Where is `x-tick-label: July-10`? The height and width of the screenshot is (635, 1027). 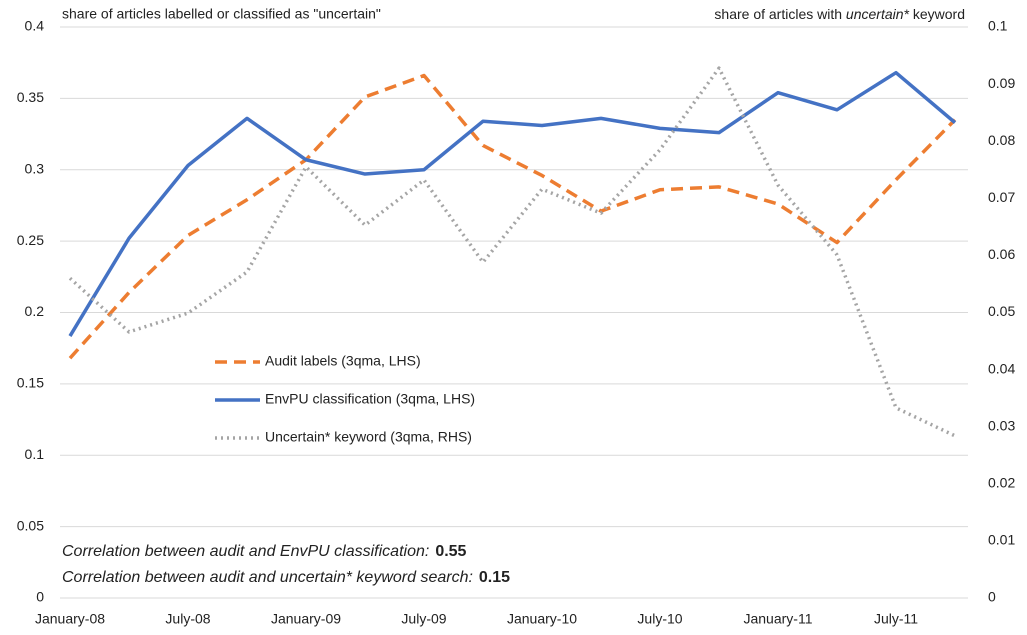 x-tick-label: July-10 is located at coordinates (659, 619).